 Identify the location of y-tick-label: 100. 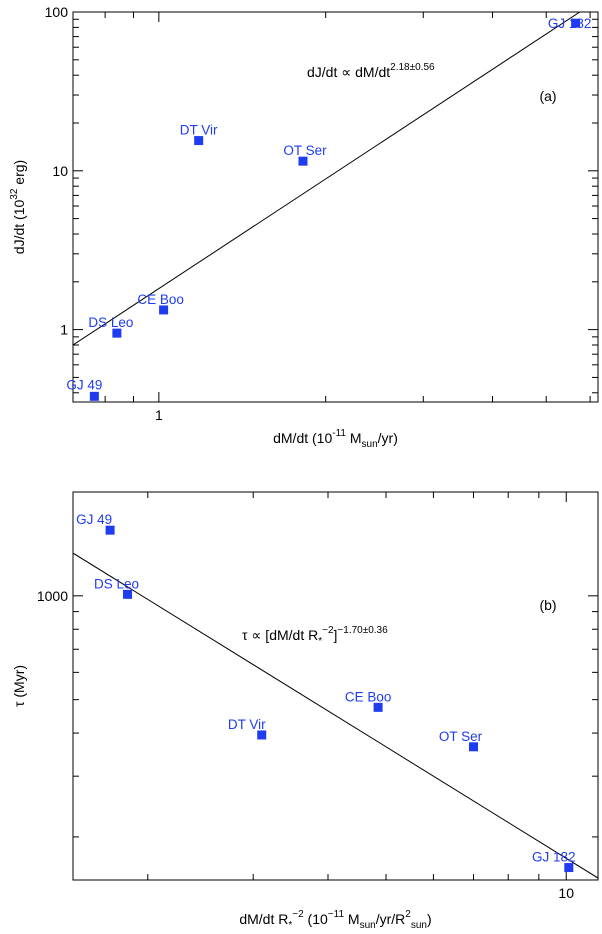
(57, 12).